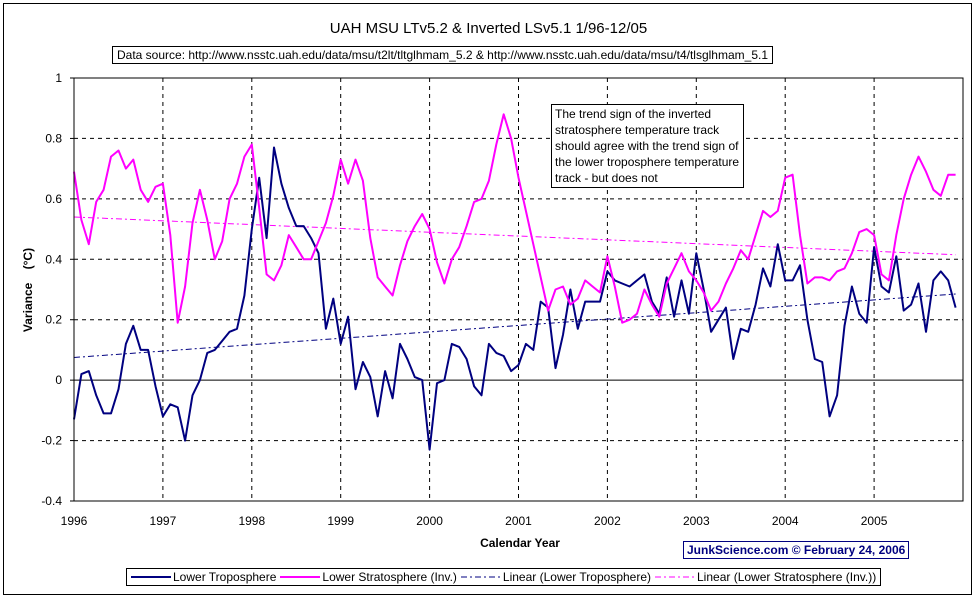  What do you see at coordinates (340, 521) in the screenshot?
I see `x-tick-label: 1999` at bounding box center [340, 521].